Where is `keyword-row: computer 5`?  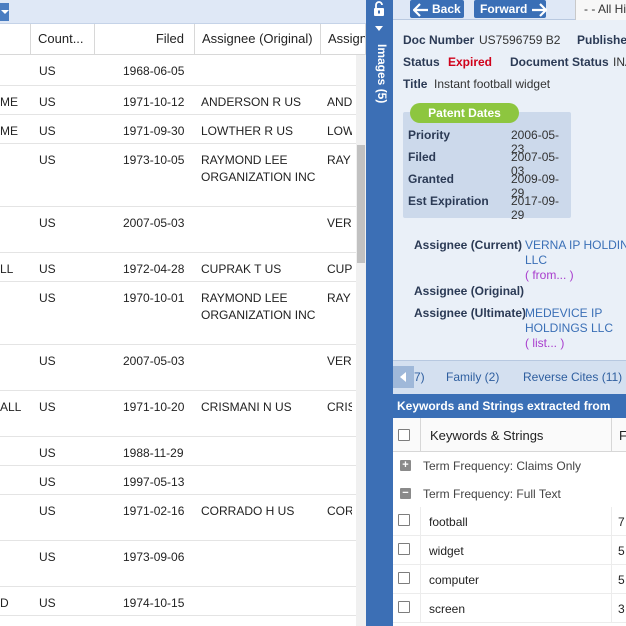
keyword-row: computer 5 is located at coordinates (509, 579).